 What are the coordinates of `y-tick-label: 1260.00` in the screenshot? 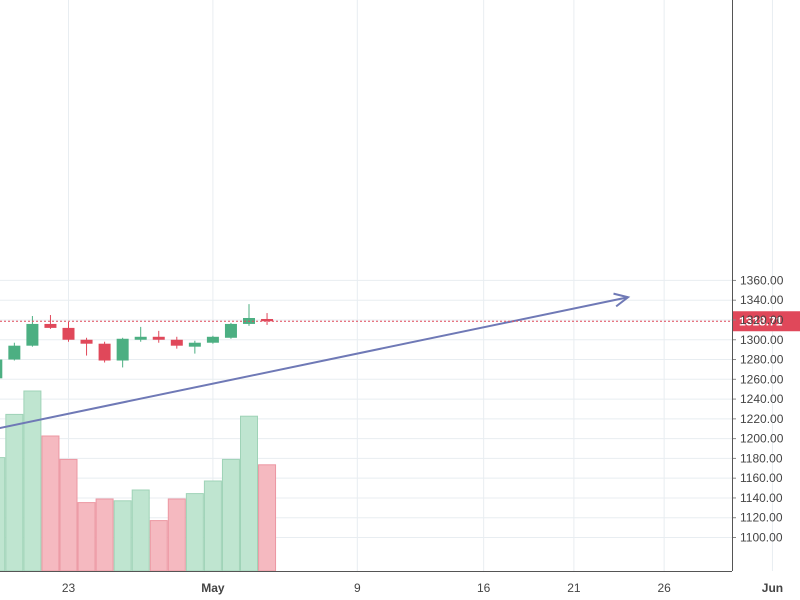 It's located at (762, 379).